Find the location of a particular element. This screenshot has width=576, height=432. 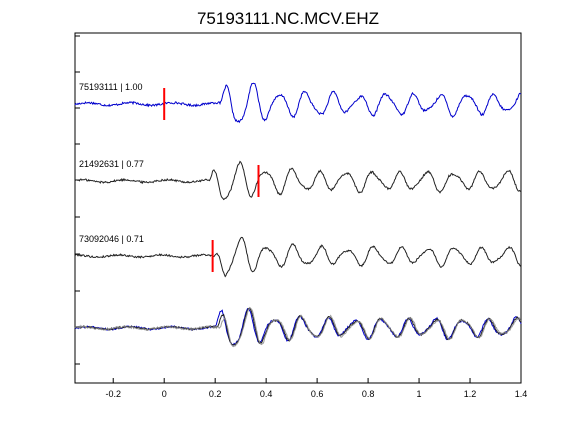

trace-label: 73092046 | 0.71 is located at coordinates (111, 239).